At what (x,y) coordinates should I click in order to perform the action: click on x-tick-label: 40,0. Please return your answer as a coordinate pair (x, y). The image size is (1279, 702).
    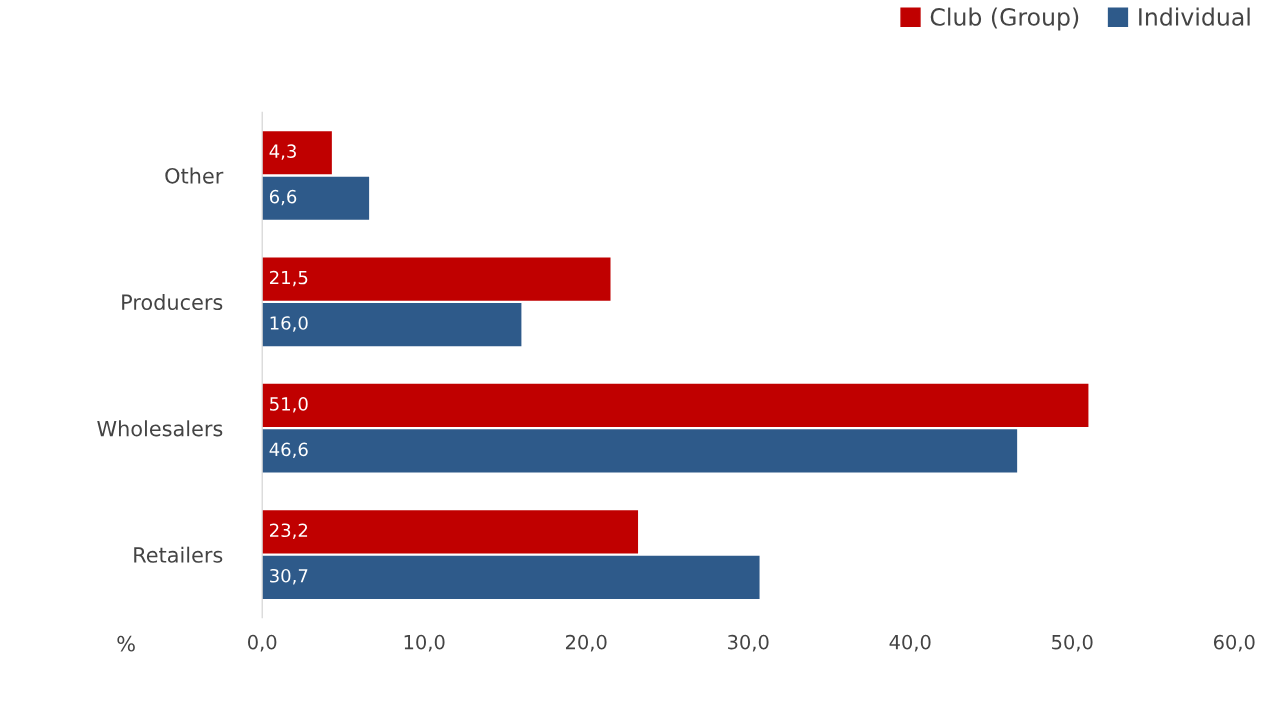
    Looking at the image, I should click on (910, 643).